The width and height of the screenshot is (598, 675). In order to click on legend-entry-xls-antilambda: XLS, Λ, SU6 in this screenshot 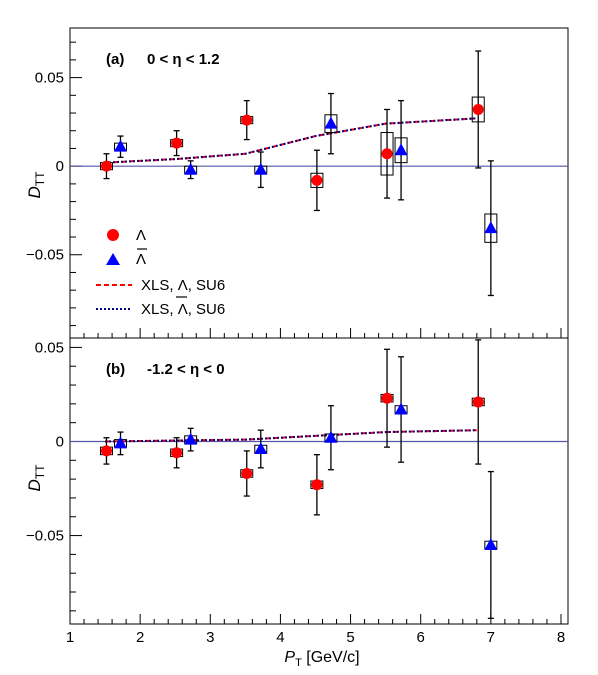, I will do `click(160, 307)`.